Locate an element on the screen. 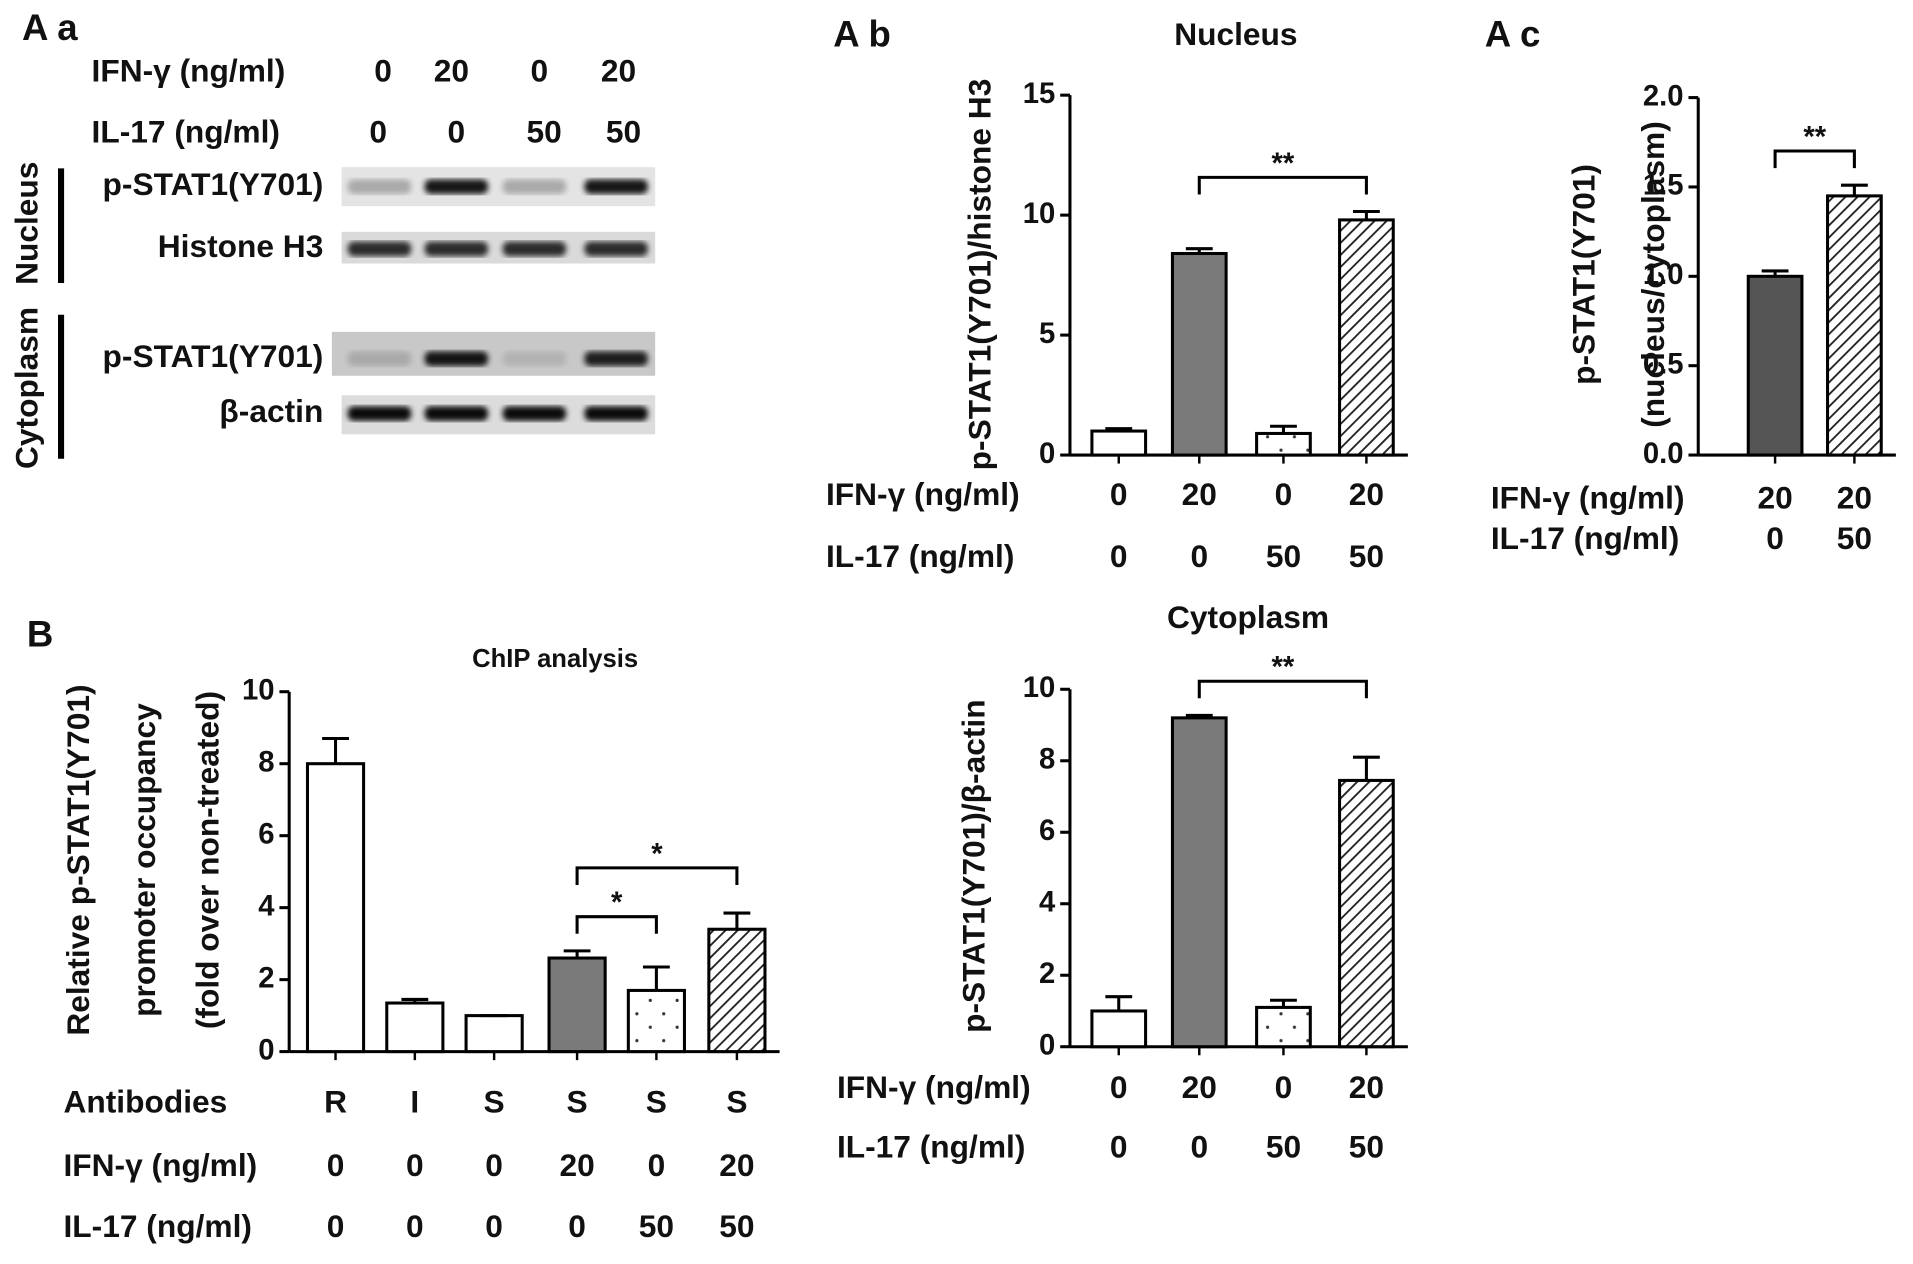 The height and width of the screenshot is (1264, 1913). condition-value: 50 is located at coordinates (623, 132).